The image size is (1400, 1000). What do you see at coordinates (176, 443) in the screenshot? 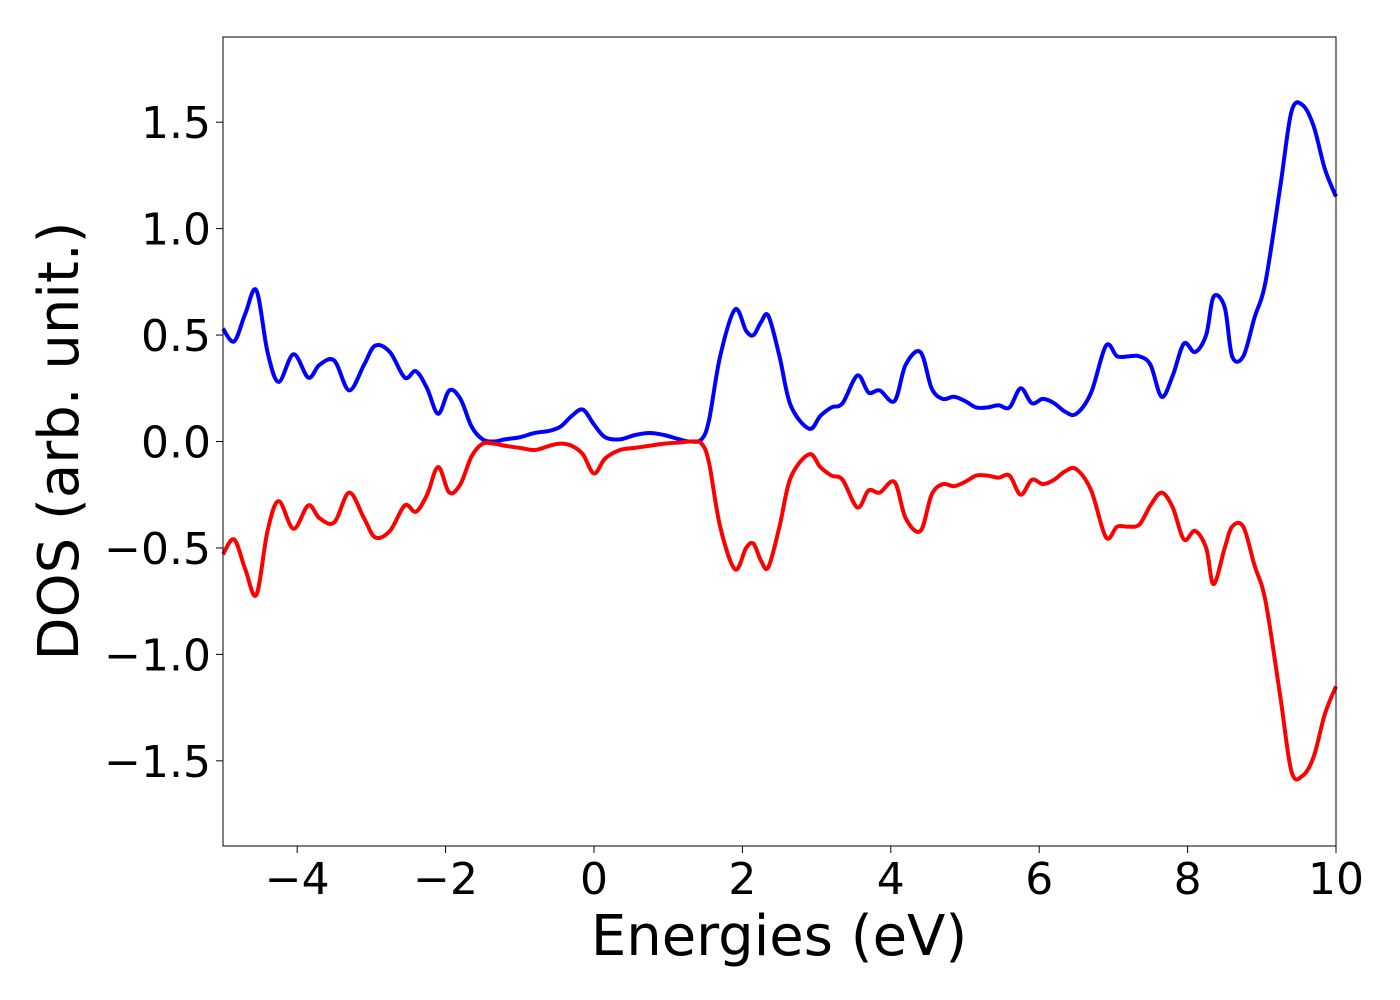
I see `y-tick-label: 0.0` at bounding box center [176, 443].